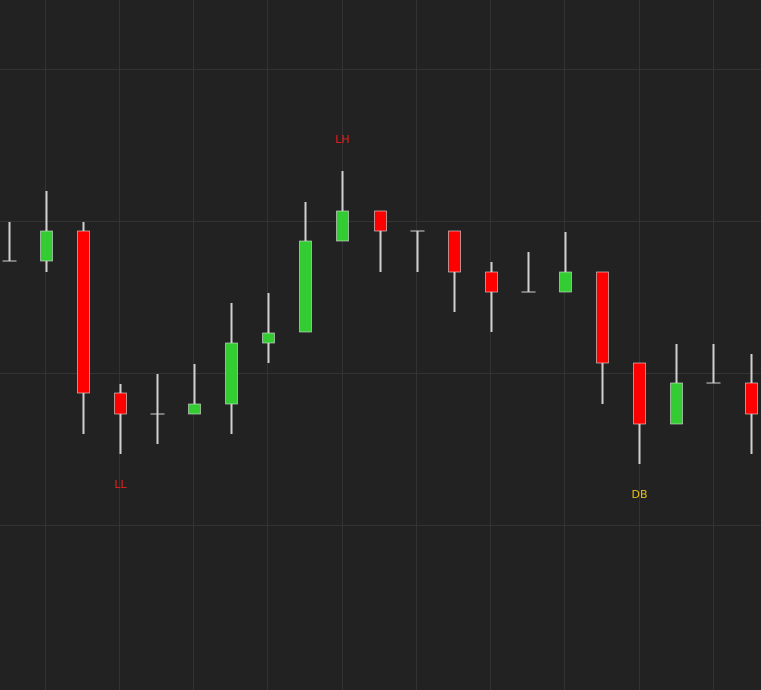 Image resolution: width=761 pixels, height=690 pixels. What do you see at coordinates (639, 494) in the screenshot?
I see `annotation: DB` at bounding box center [639, 494].